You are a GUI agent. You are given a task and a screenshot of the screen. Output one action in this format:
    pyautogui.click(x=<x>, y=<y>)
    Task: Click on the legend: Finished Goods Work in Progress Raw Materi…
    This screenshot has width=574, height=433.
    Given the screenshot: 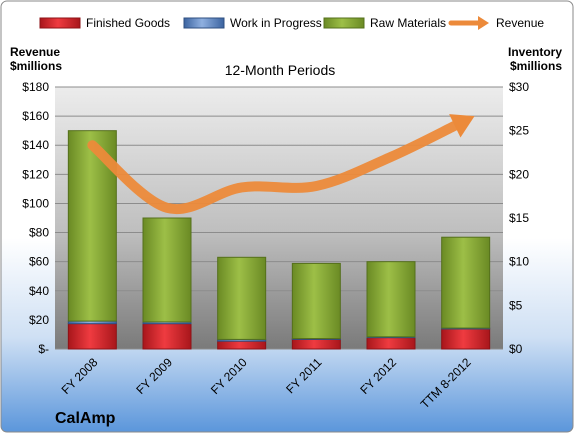 What is the action you would take?
    pyautogui.click(x=291, y=23)
    